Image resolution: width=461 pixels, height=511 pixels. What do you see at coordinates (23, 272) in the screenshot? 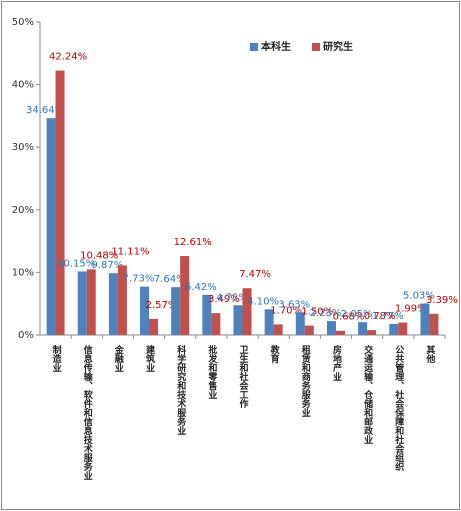
I see `y-tick-label: 10%` at bounding box center [23, 272].